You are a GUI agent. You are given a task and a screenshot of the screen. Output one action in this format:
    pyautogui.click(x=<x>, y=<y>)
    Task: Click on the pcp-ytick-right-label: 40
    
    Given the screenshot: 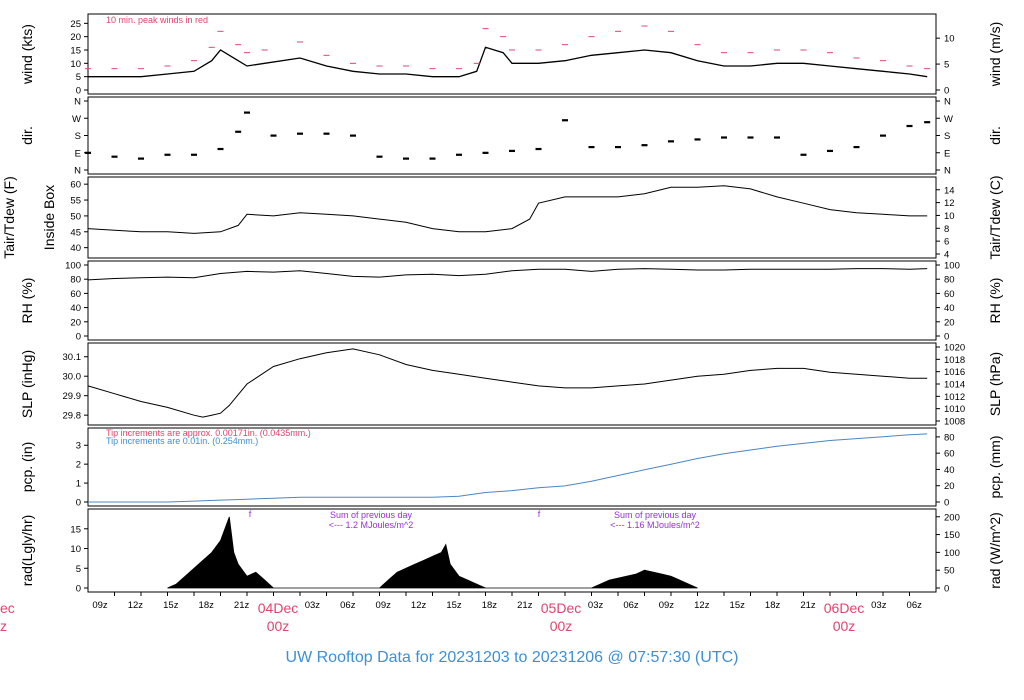 What is the action you would take?
    pyautogui.click(x=949, y=470)
    